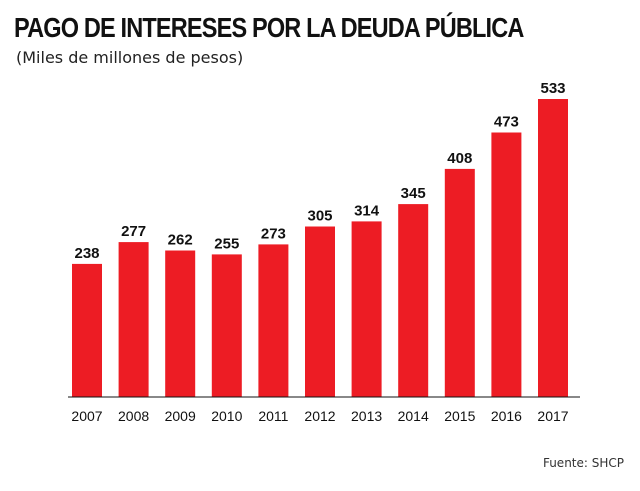 The width and height of the screenshot is (640, 491). Describe the element at coordinates (273, 416) in the screenshot. I see `x-tick-label-2011: 2011` at that location.